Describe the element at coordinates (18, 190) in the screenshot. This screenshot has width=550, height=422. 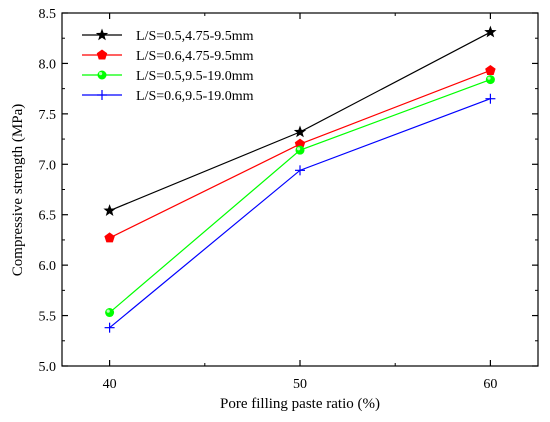
I see `y-axis-title: Compressive strength (MPa)` at that location.